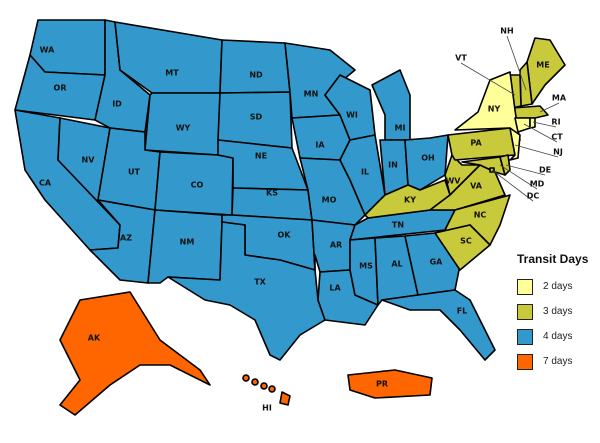 The image size is (600, 443). Describe the element at coordinates (134, 172) in the screenshot. I see `state-label-ut: UT` at that location.